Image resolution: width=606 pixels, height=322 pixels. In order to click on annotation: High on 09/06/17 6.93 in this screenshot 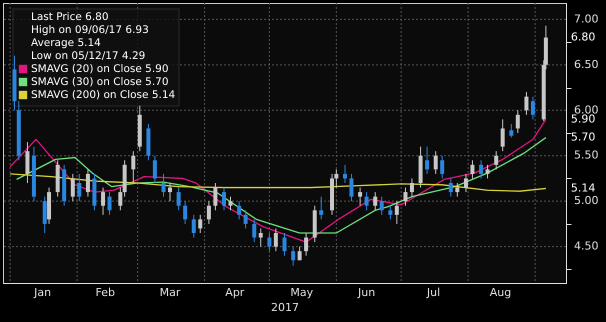, I will do `click(90, 30)`.